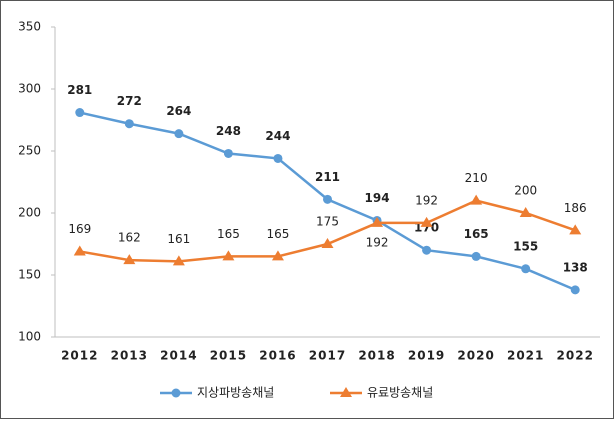  What do you see at coordinates (575, 208) in the screenshot?
I see `data-label: 186` at bounding box center [575, 208].